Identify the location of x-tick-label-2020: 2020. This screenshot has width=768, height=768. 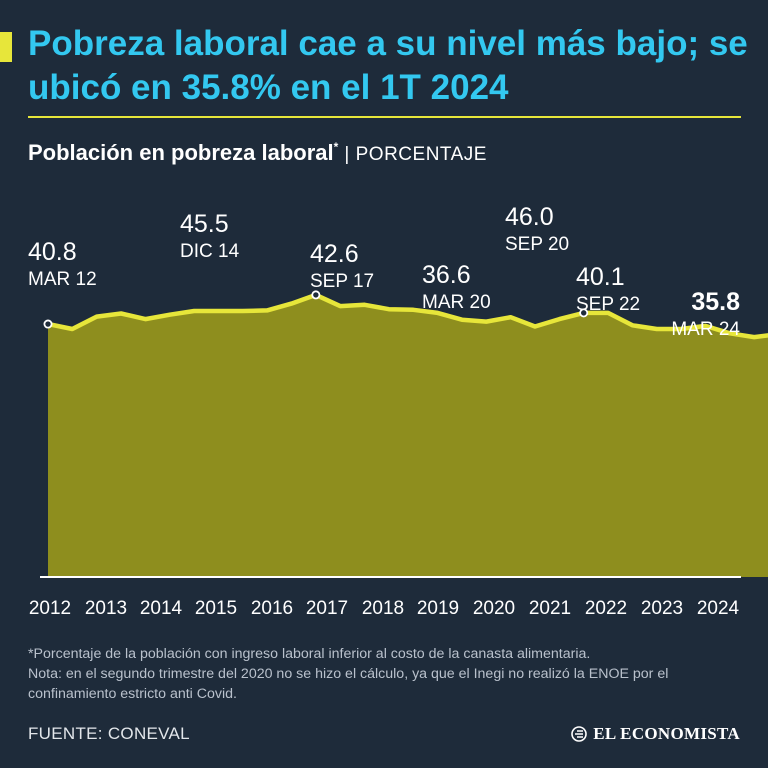
(494, 608).